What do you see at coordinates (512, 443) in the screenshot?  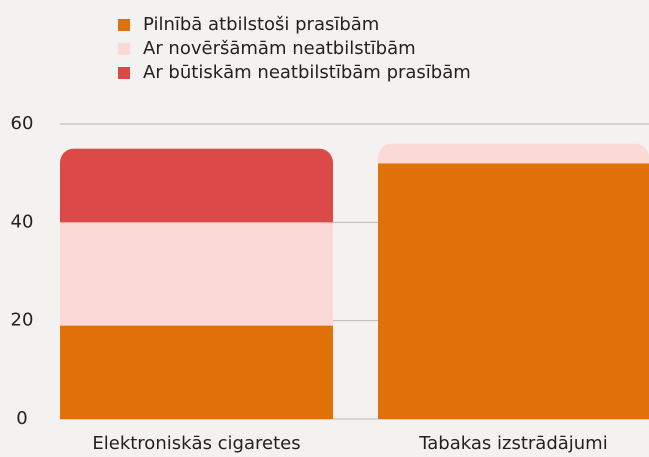 I see `x-tick-label: Tabakas izstrādājumi` at bounding box center [512, 443].